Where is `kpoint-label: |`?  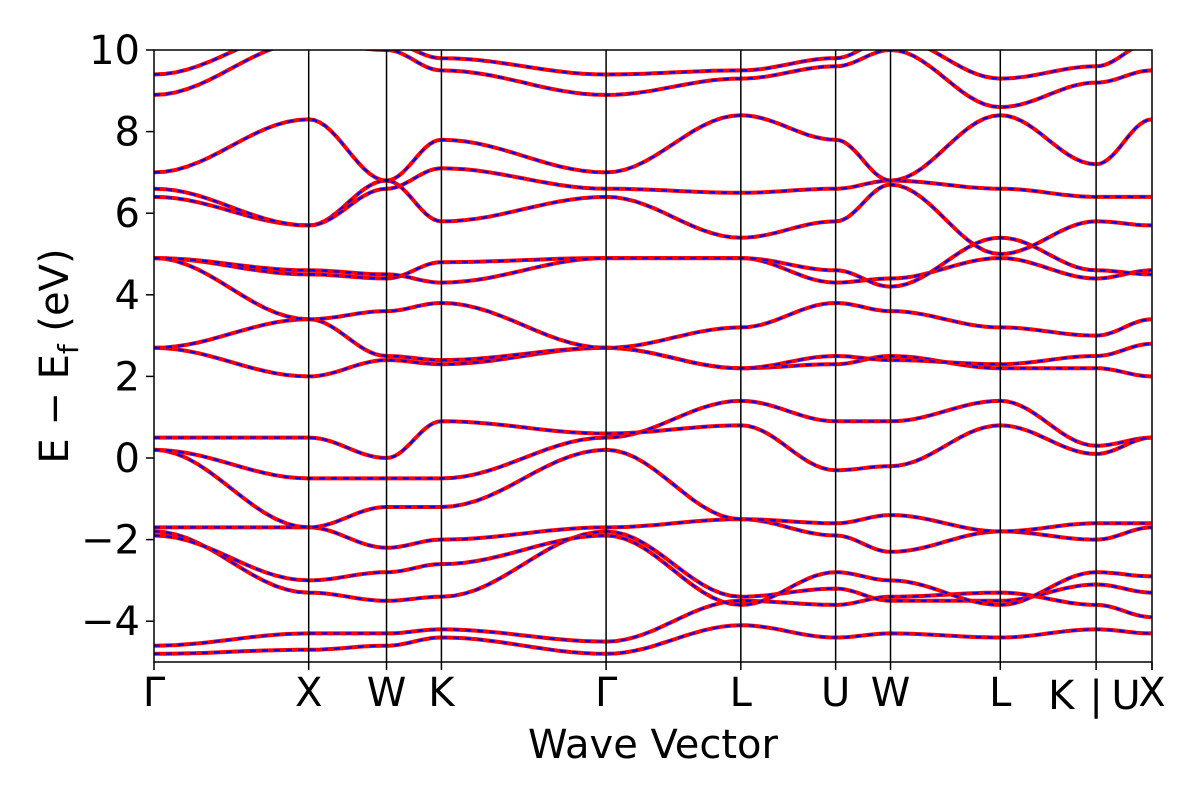
kpoint-label: | is located at coordinates (1095, 696).